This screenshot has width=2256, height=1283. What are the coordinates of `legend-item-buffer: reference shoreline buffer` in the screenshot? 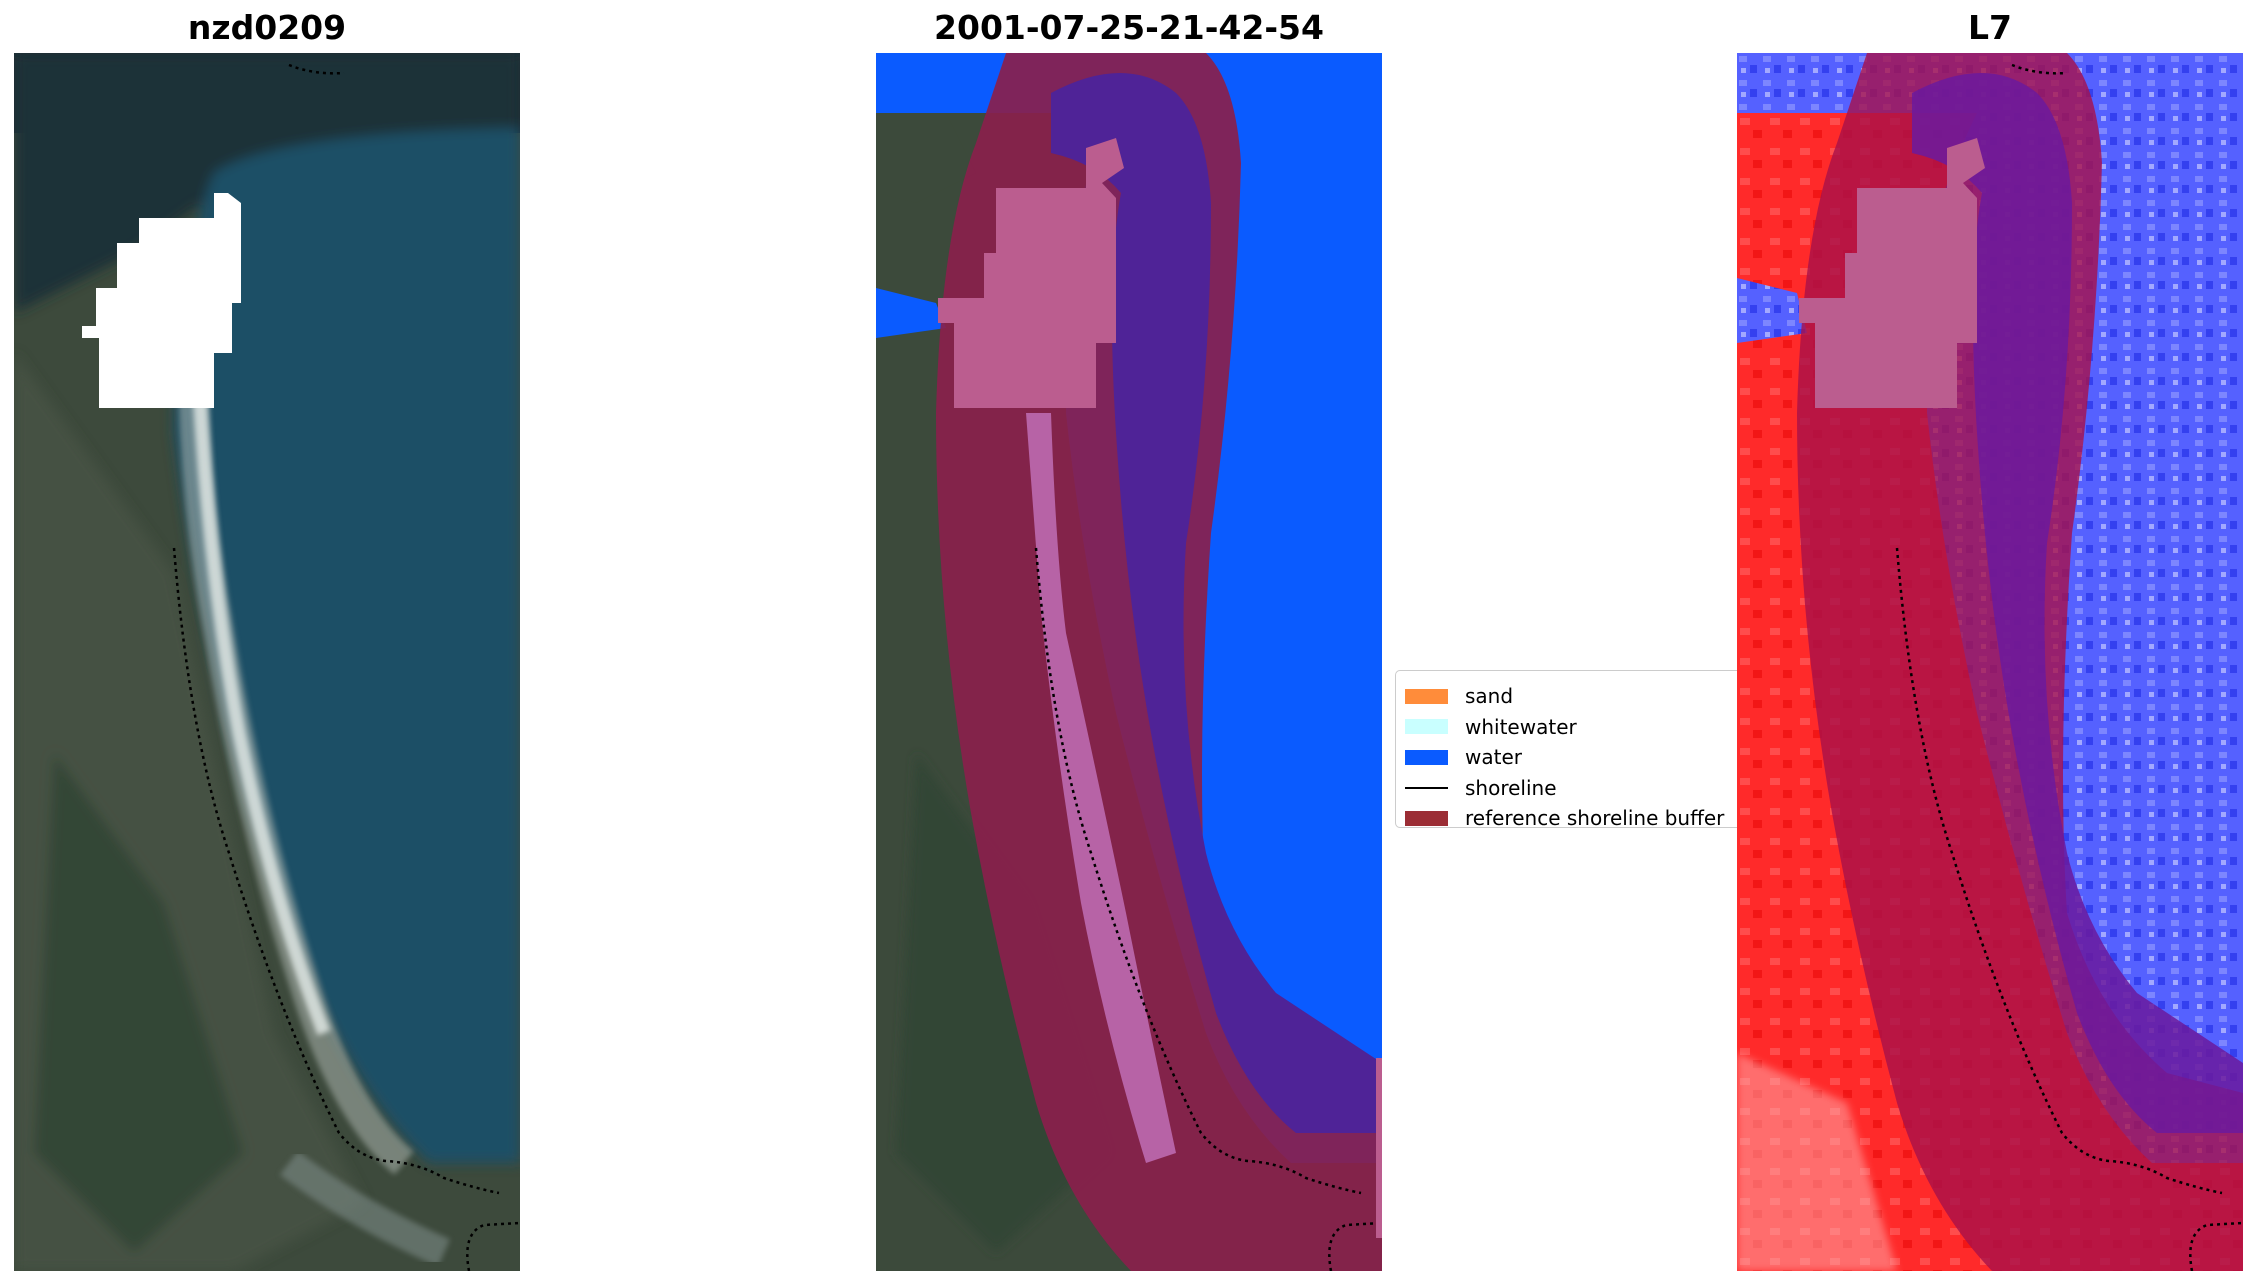 It's located at (1579, 818).